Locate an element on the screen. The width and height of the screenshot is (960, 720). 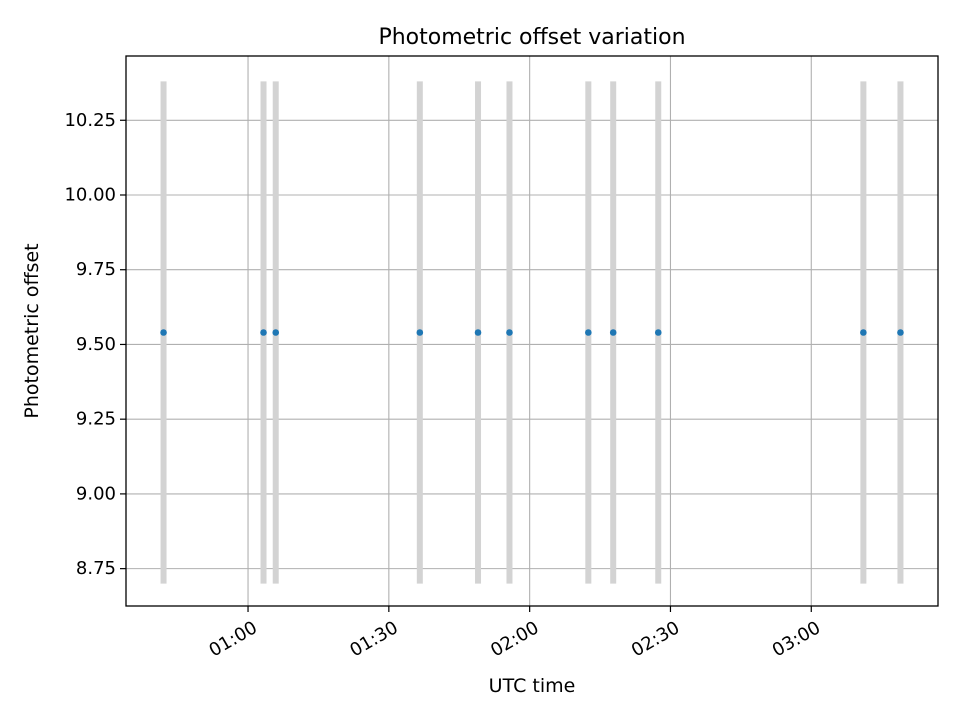
y-tick-label: 9.25 is located at coordinates (96, 419).